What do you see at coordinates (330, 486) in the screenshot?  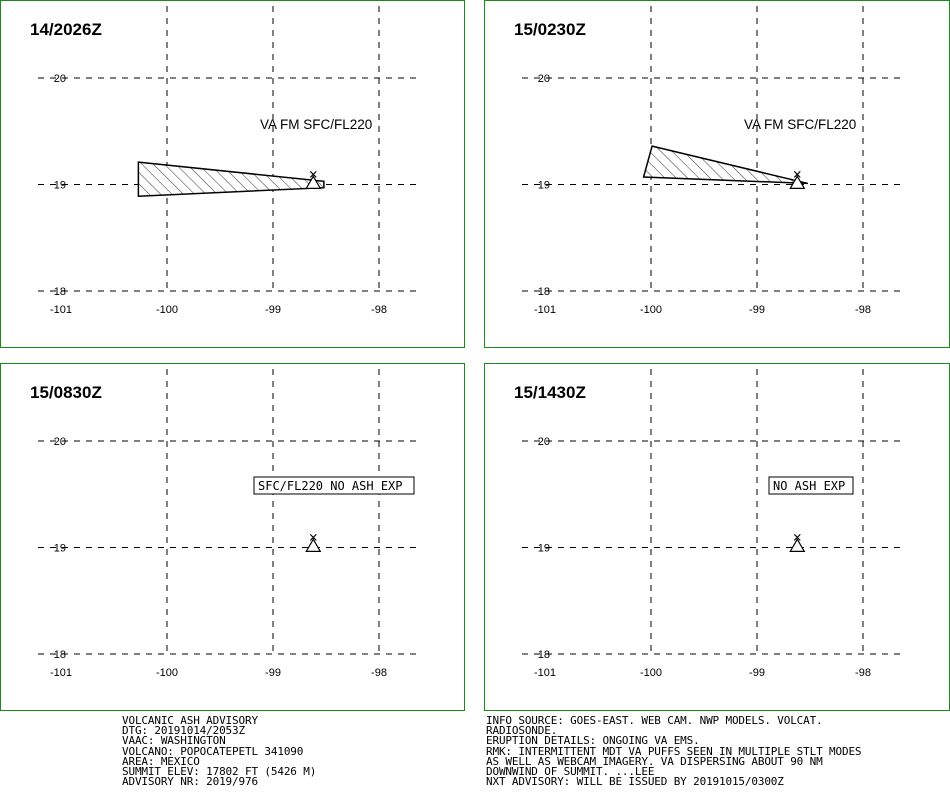 I see `no-ash-annotation: SFC/FL220 NO ASH EXP` at bounding box center [330, 486].